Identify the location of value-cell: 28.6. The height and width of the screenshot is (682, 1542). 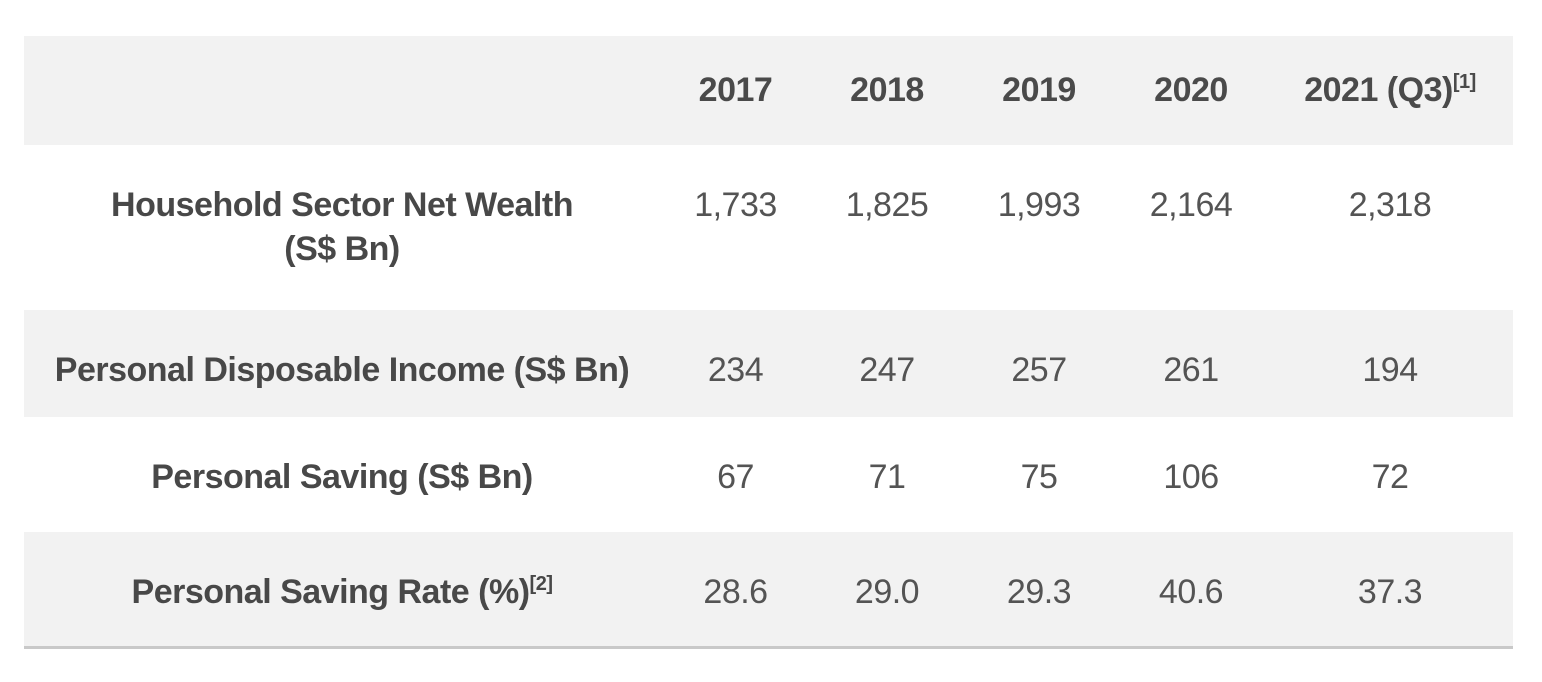
(735, 592).